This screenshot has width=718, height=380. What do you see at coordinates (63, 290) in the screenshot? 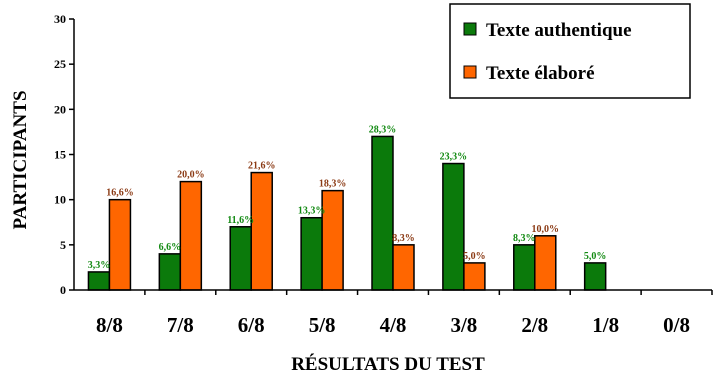
I see `y-tick-label: 0` at bounding box center [63, 290].